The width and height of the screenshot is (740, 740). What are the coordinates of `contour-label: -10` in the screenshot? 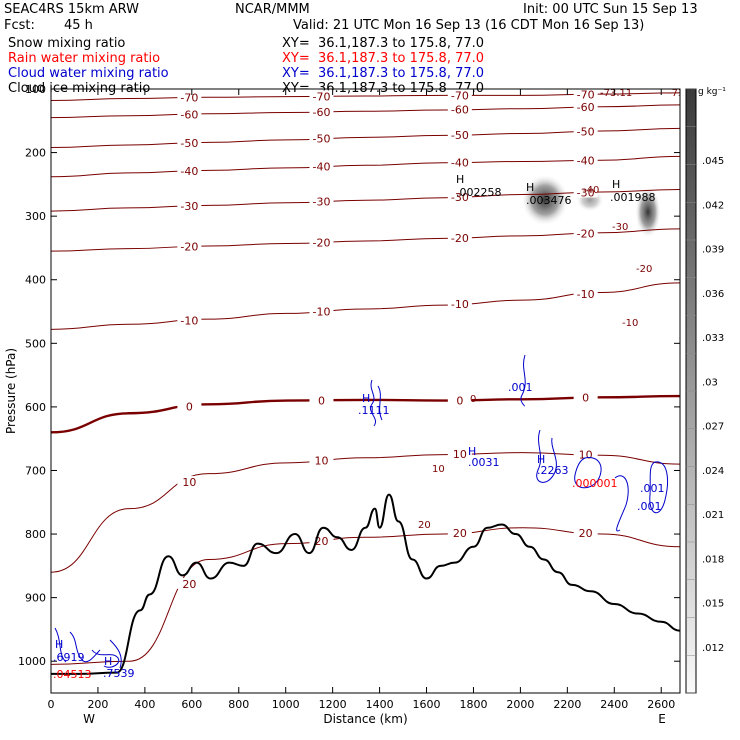 It's located at (189, 320).